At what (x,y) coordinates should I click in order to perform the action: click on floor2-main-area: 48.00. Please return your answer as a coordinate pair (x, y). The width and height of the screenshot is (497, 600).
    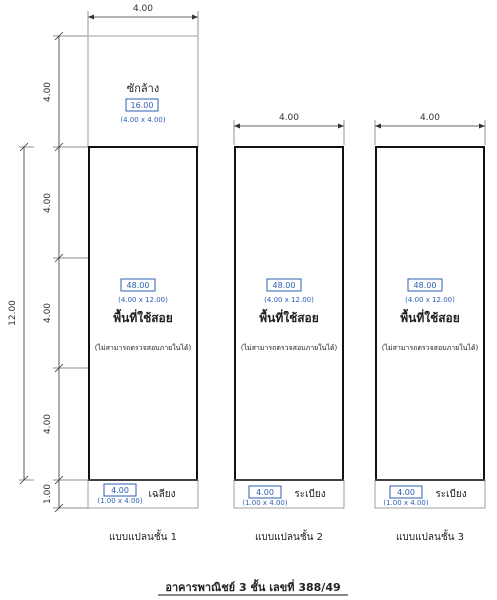
    Looking at the image, I should click on (284, 285).